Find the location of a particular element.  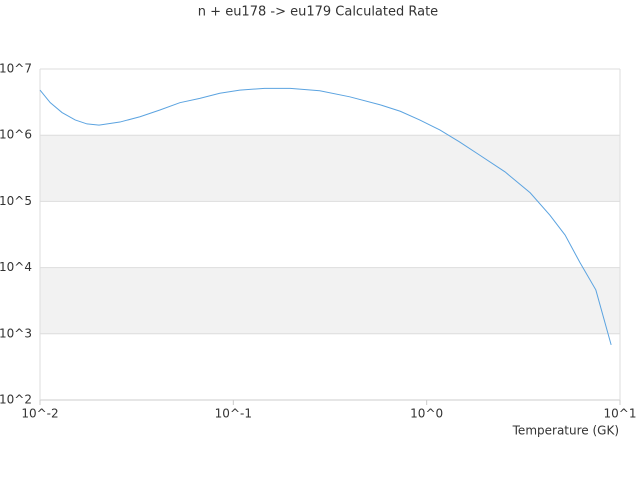

y-tick-label: 10^6 is located at coordinates (16, 135).